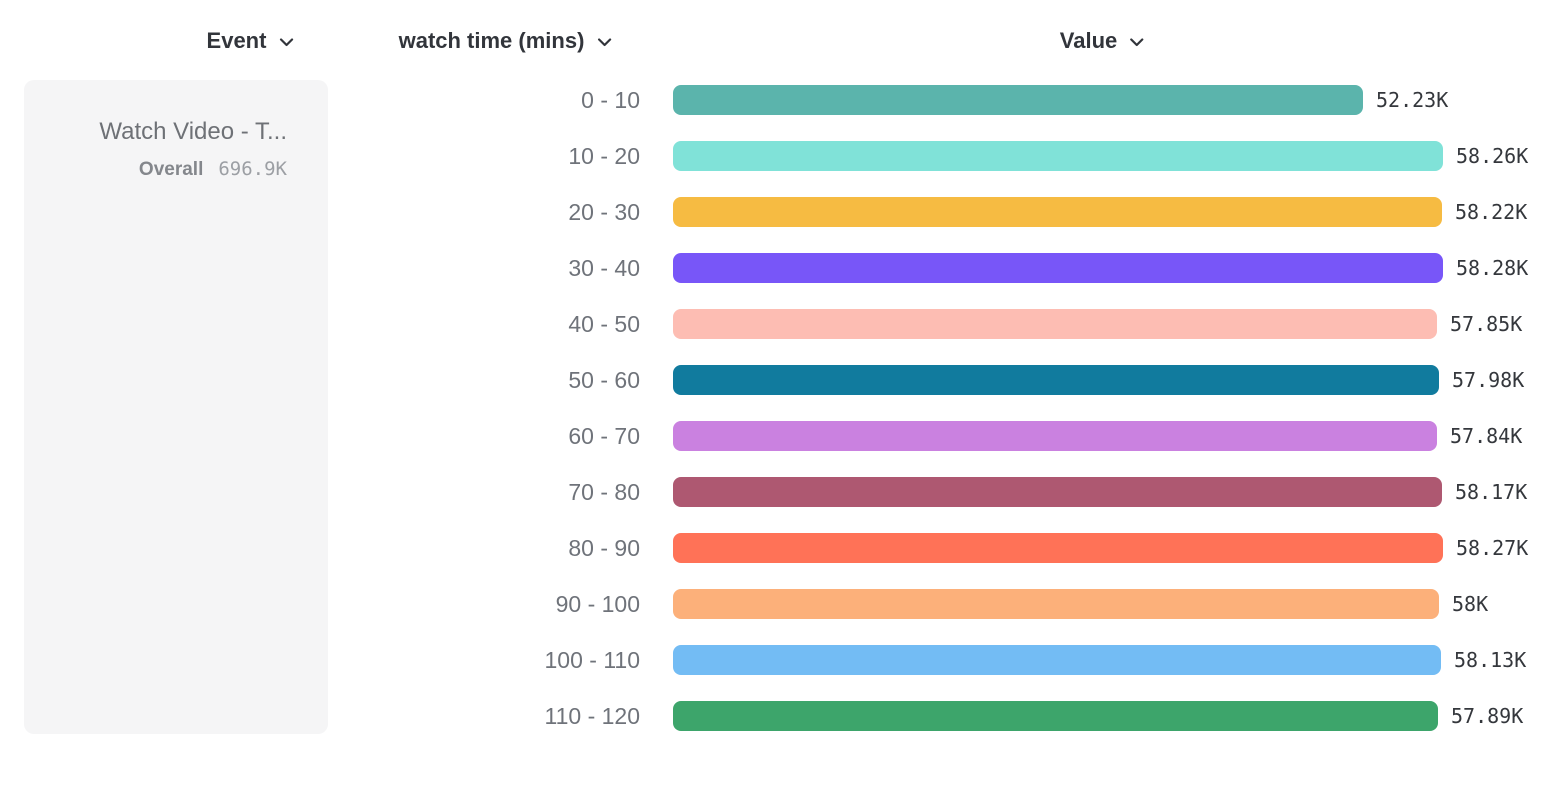 This screenshot has height=790, width=1568. I want to click on chart-row: 40 - 50 57.85K, so click(784, 324).